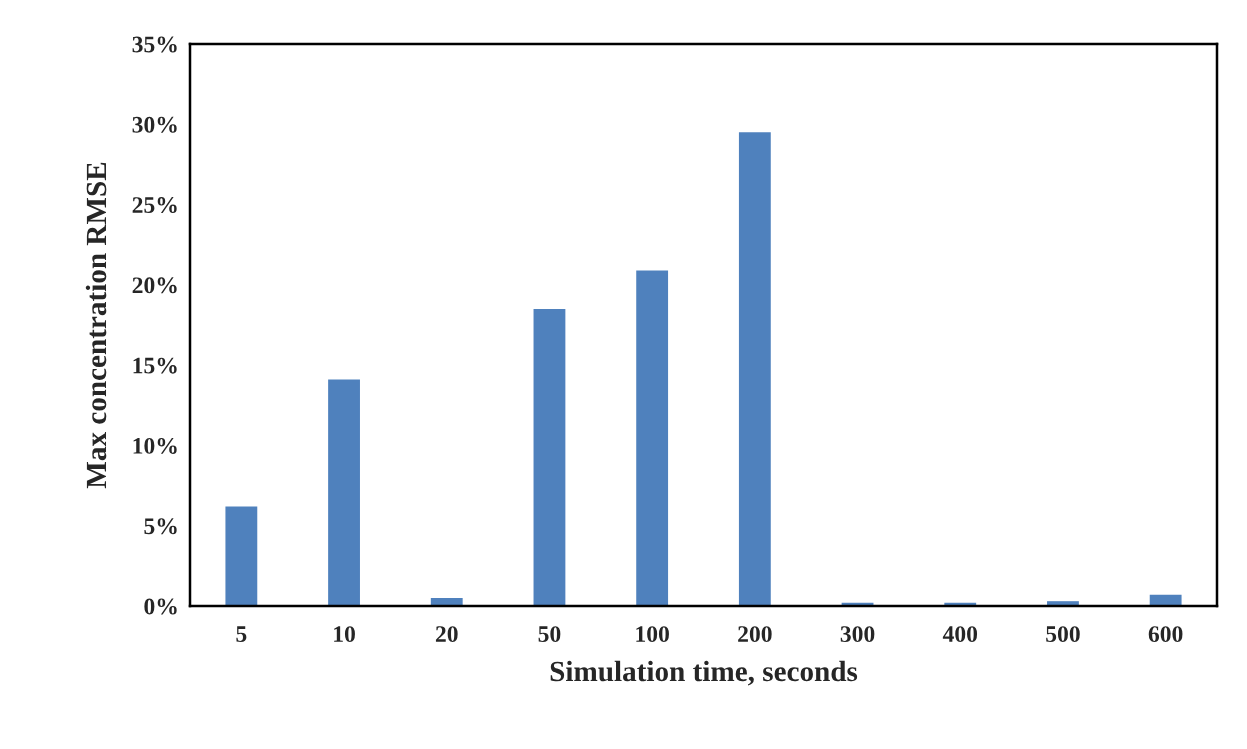  I want to click on y-tick-label: 20%, so click(154, 285).